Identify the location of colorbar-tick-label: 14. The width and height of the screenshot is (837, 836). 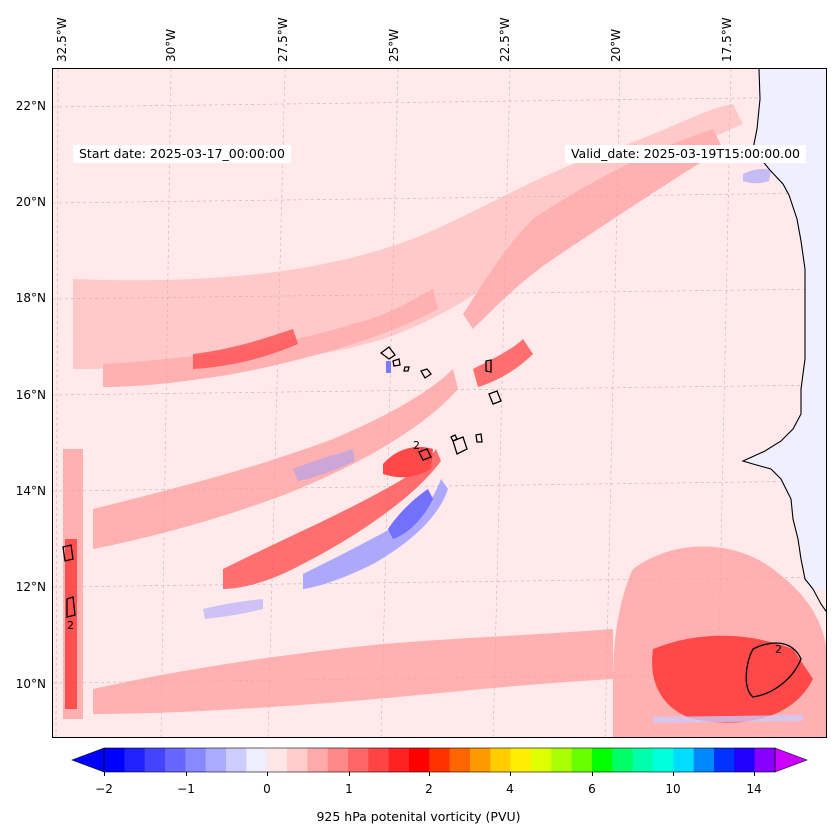
(754, 789).